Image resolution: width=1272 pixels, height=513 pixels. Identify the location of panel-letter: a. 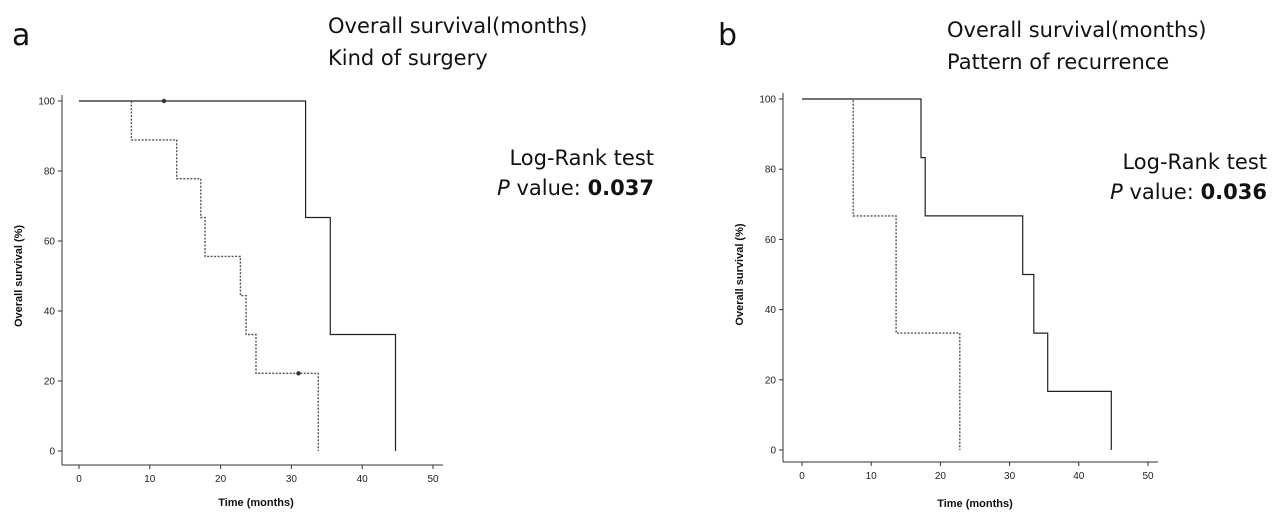
(21, 35).